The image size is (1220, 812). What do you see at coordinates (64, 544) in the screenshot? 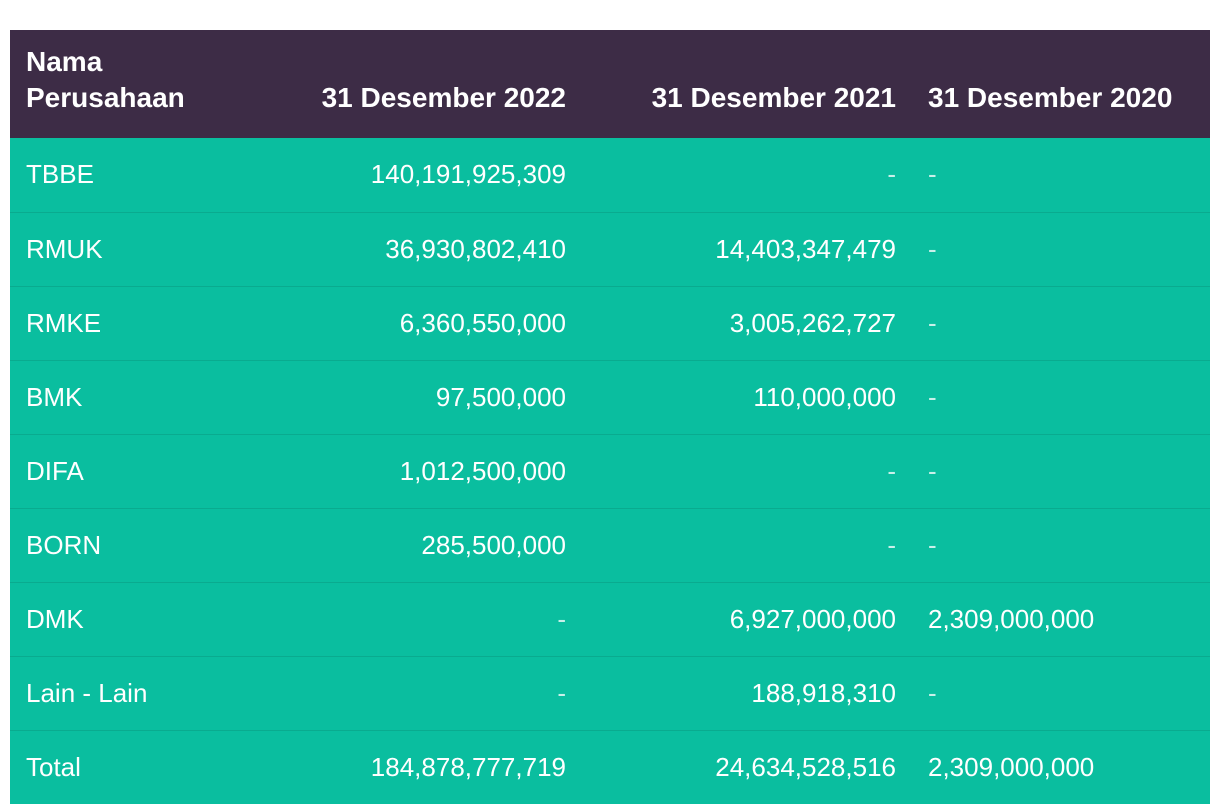
I see `cell-company: BORN` at bounding box center [64, 544].